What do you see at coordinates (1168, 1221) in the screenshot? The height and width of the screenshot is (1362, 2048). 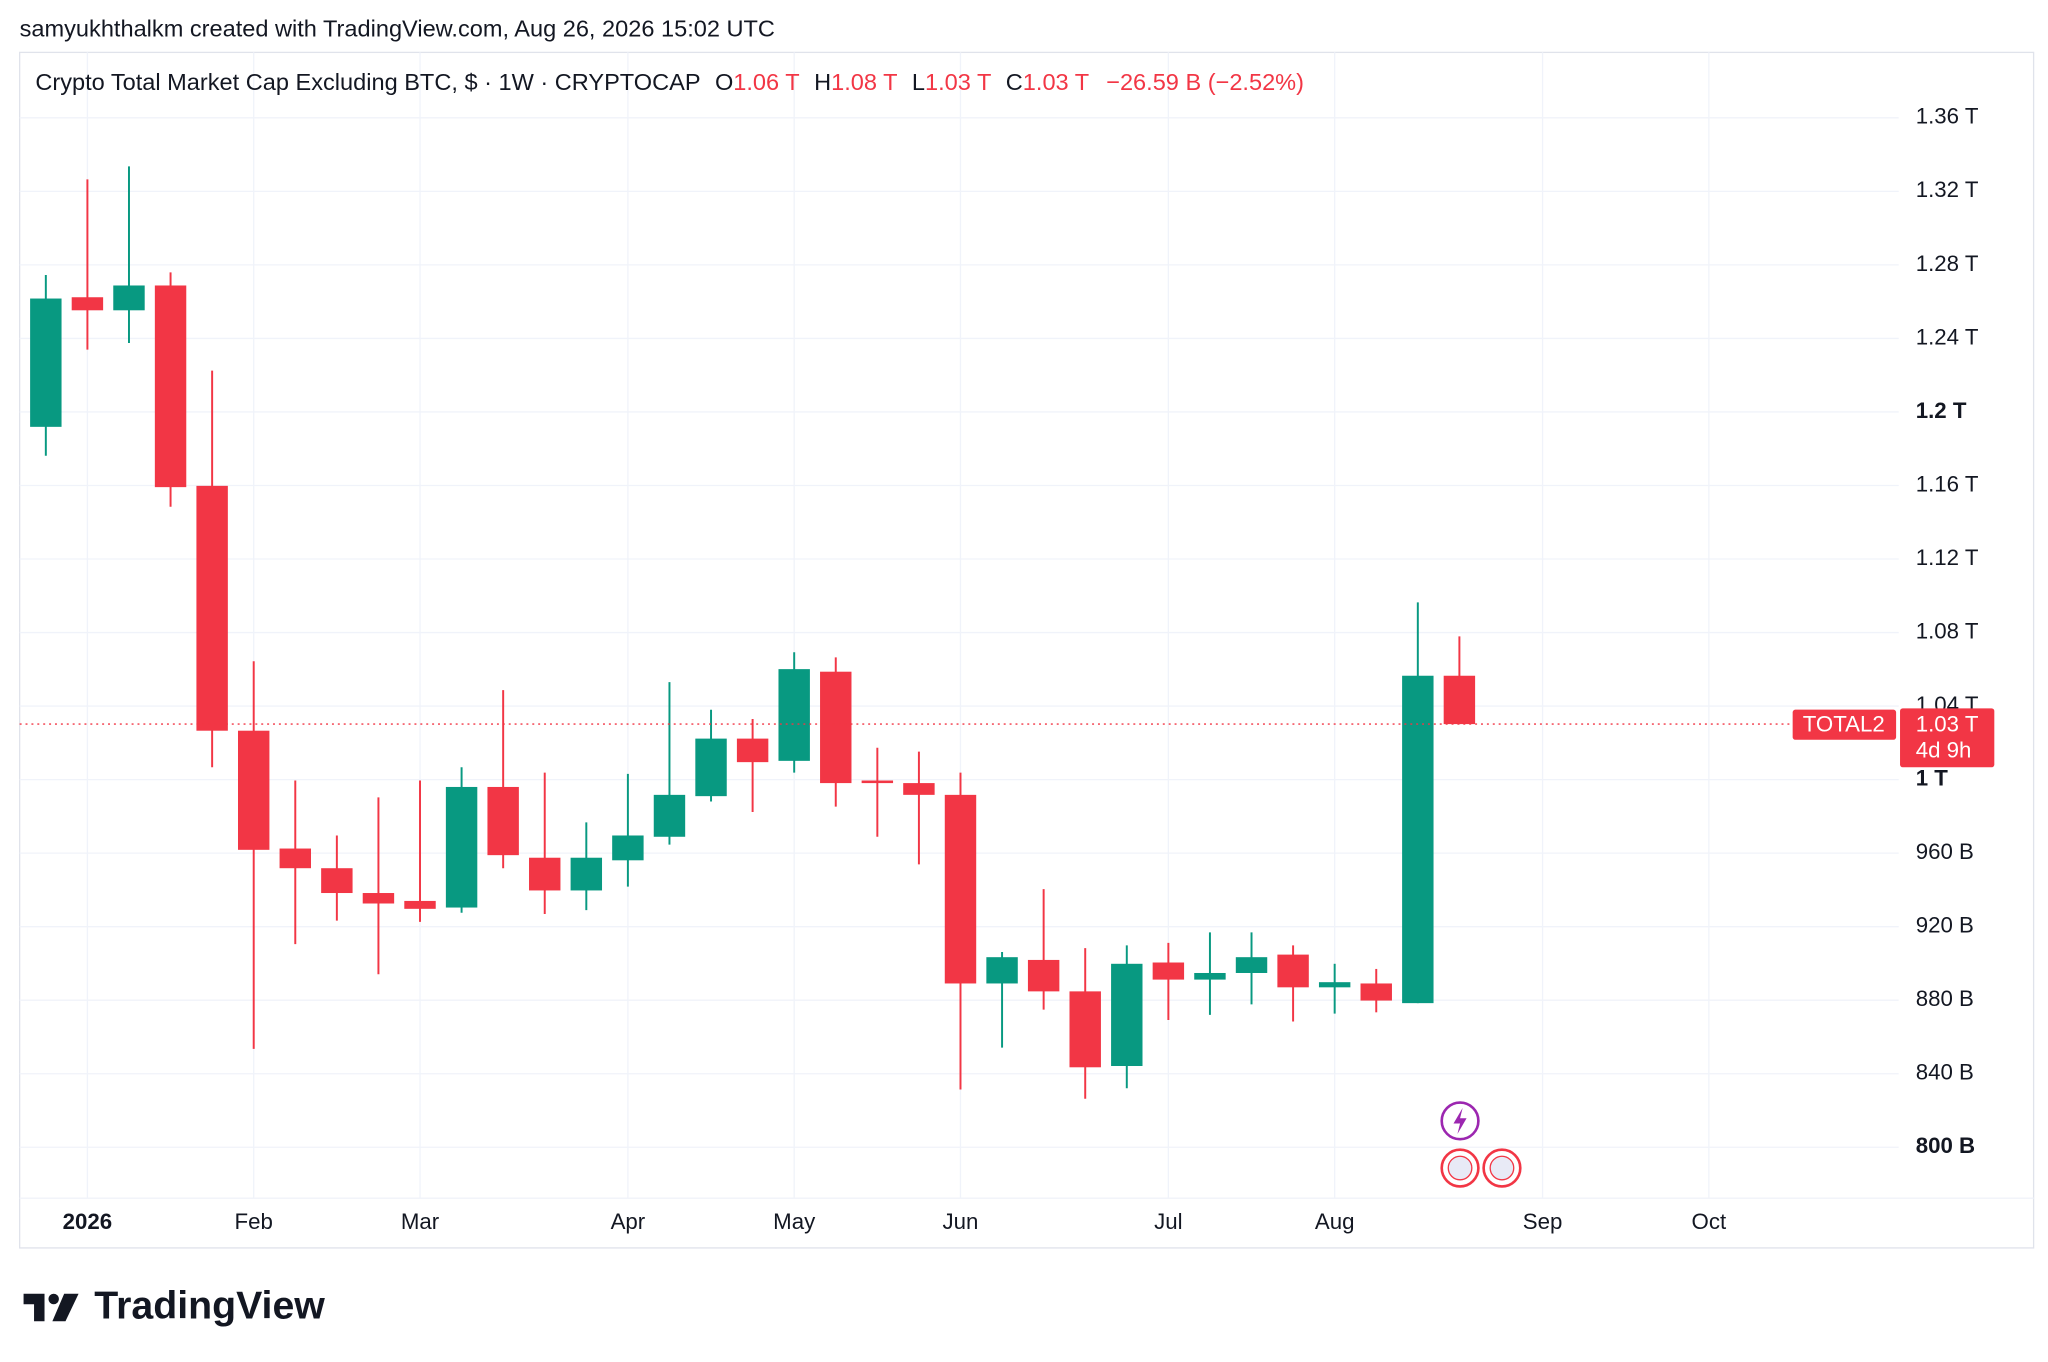 I see `x-tick-label: Jul` at bounding box center [1168, 1221].